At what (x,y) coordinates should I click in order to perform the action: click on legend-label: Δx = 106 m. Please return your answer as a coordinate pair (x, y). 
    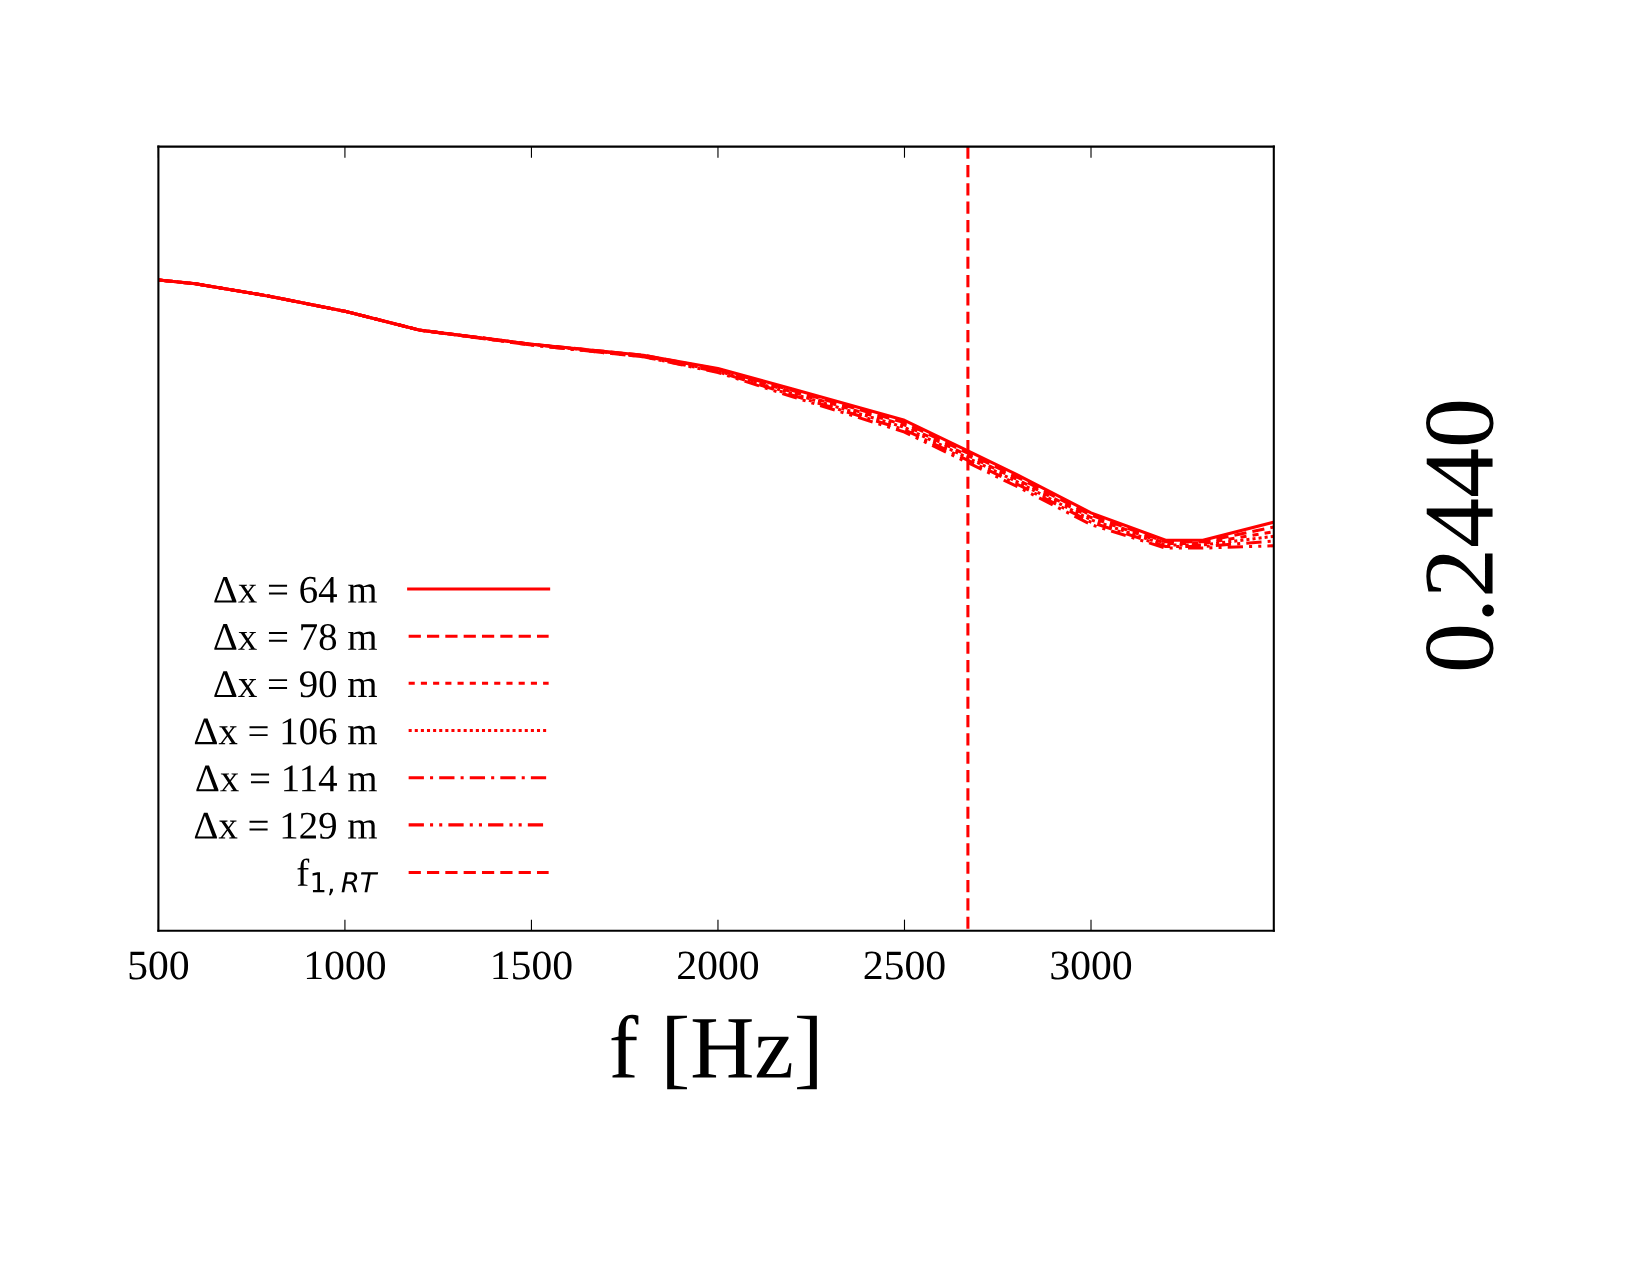
    Looking at the image, I should click on (285, 731).